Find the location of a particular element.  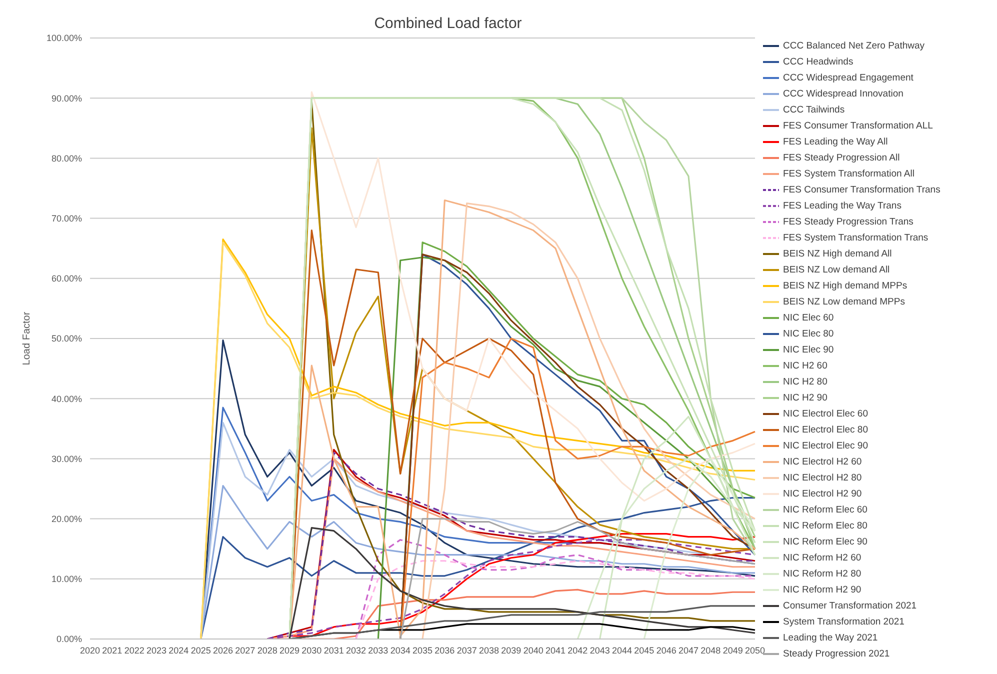

legend-label: FES Consumer Transformation ALL is located at coordinates (858, 126).